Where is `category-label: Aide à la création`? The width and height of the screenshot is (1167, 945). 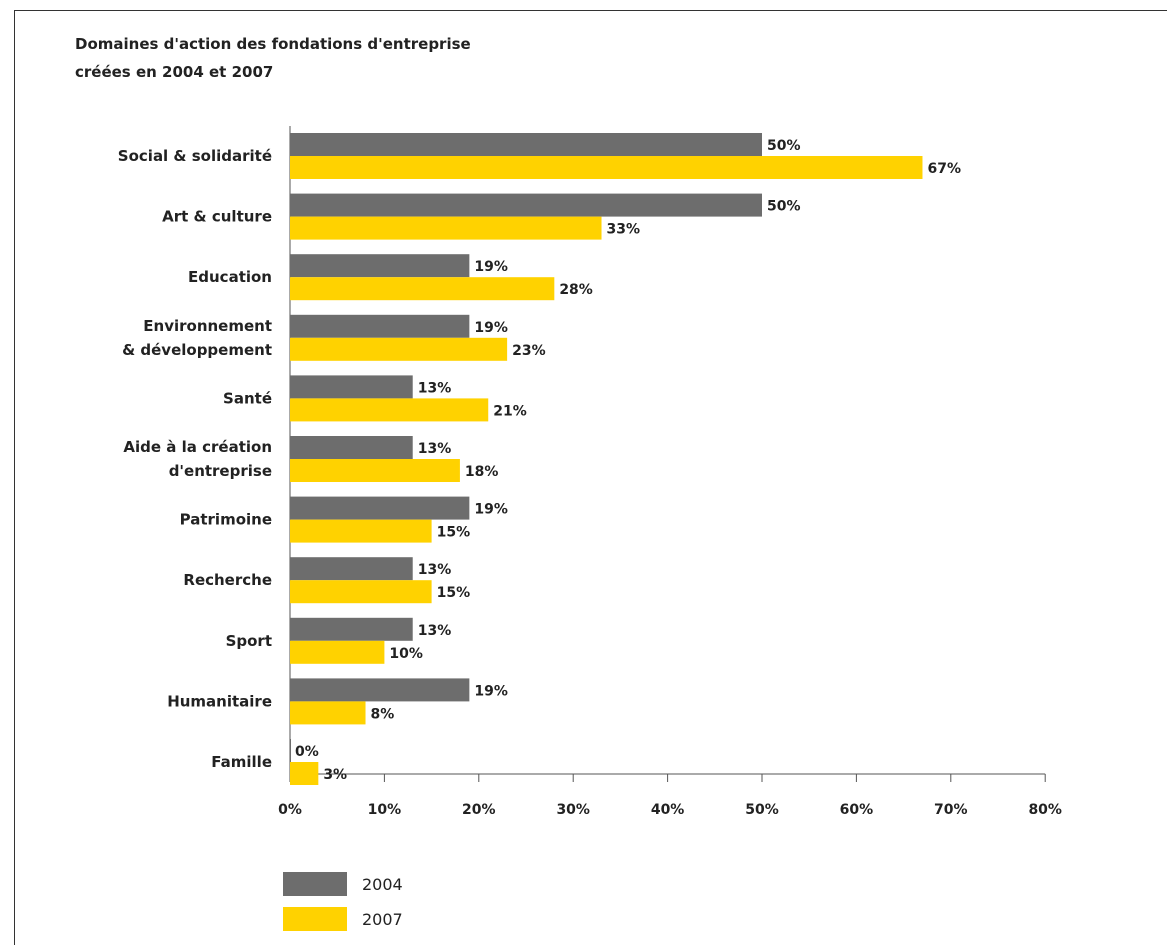 category-label: Aide à la création is located at coordinates (197, 447).